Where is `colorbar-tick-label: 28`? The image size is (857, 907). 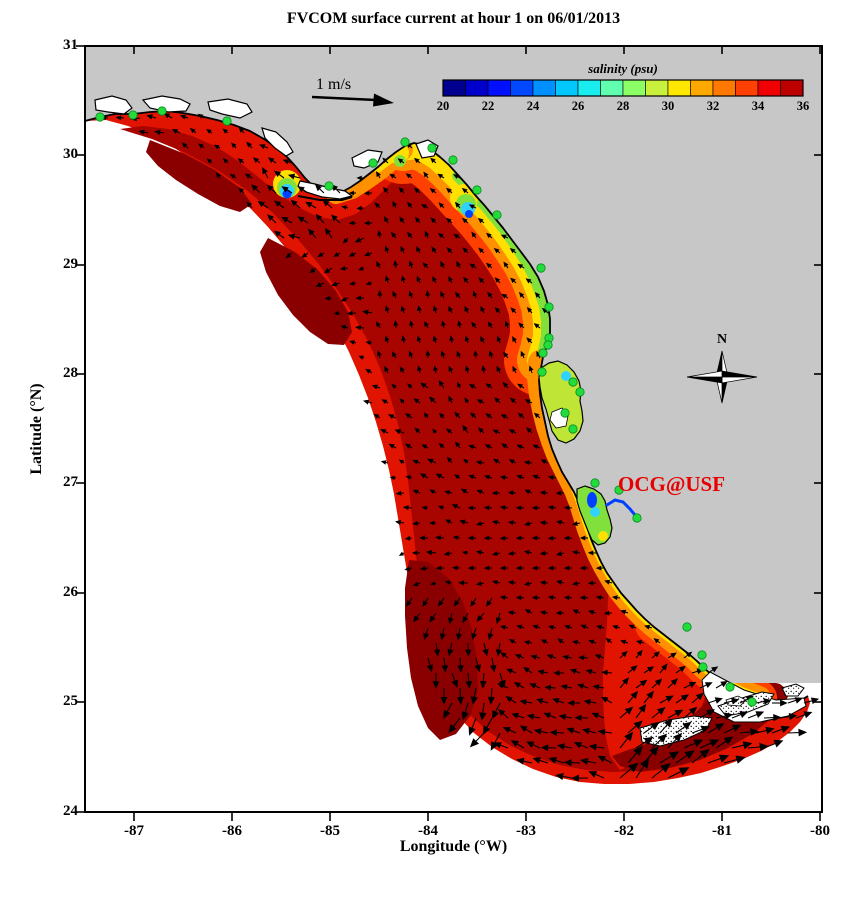 colorbar-tick-label: 28 is located at coordinates (623, 106).